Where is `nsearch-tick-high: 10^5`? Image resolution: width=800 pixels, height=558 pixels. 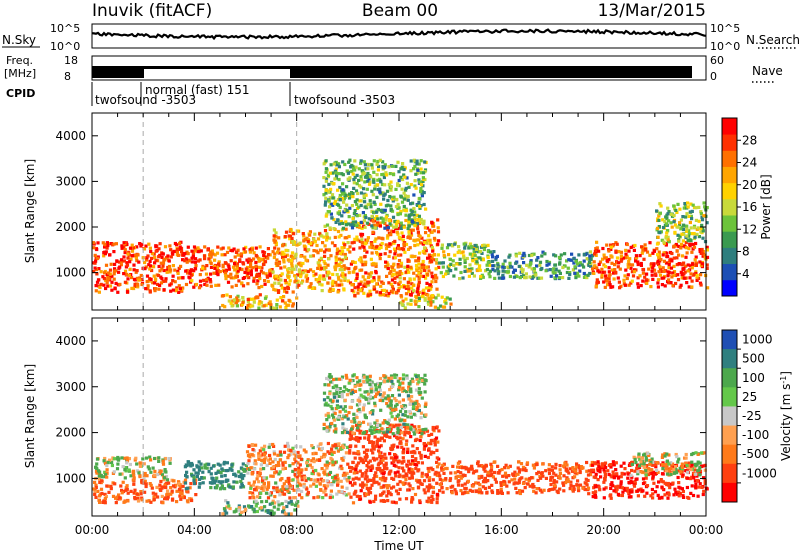
nsearch-tick-high: 10^5 is located at coordinates (725, 28).